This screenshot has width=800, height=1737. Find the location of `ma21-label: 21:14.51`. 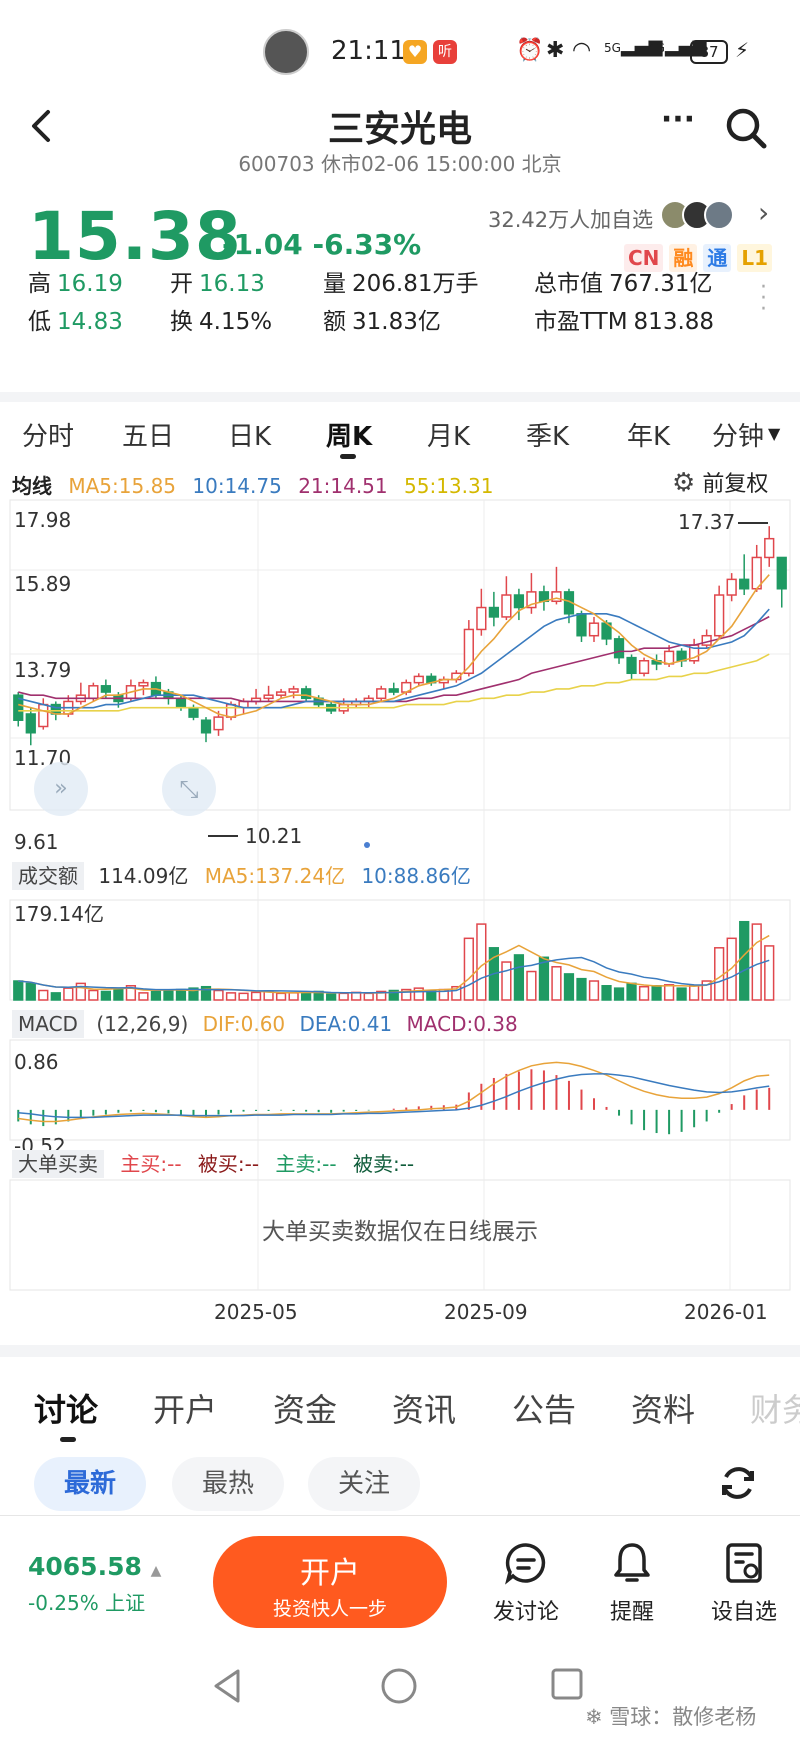

ma21-label: 21:14.51 is located at coordinates (343, 486).